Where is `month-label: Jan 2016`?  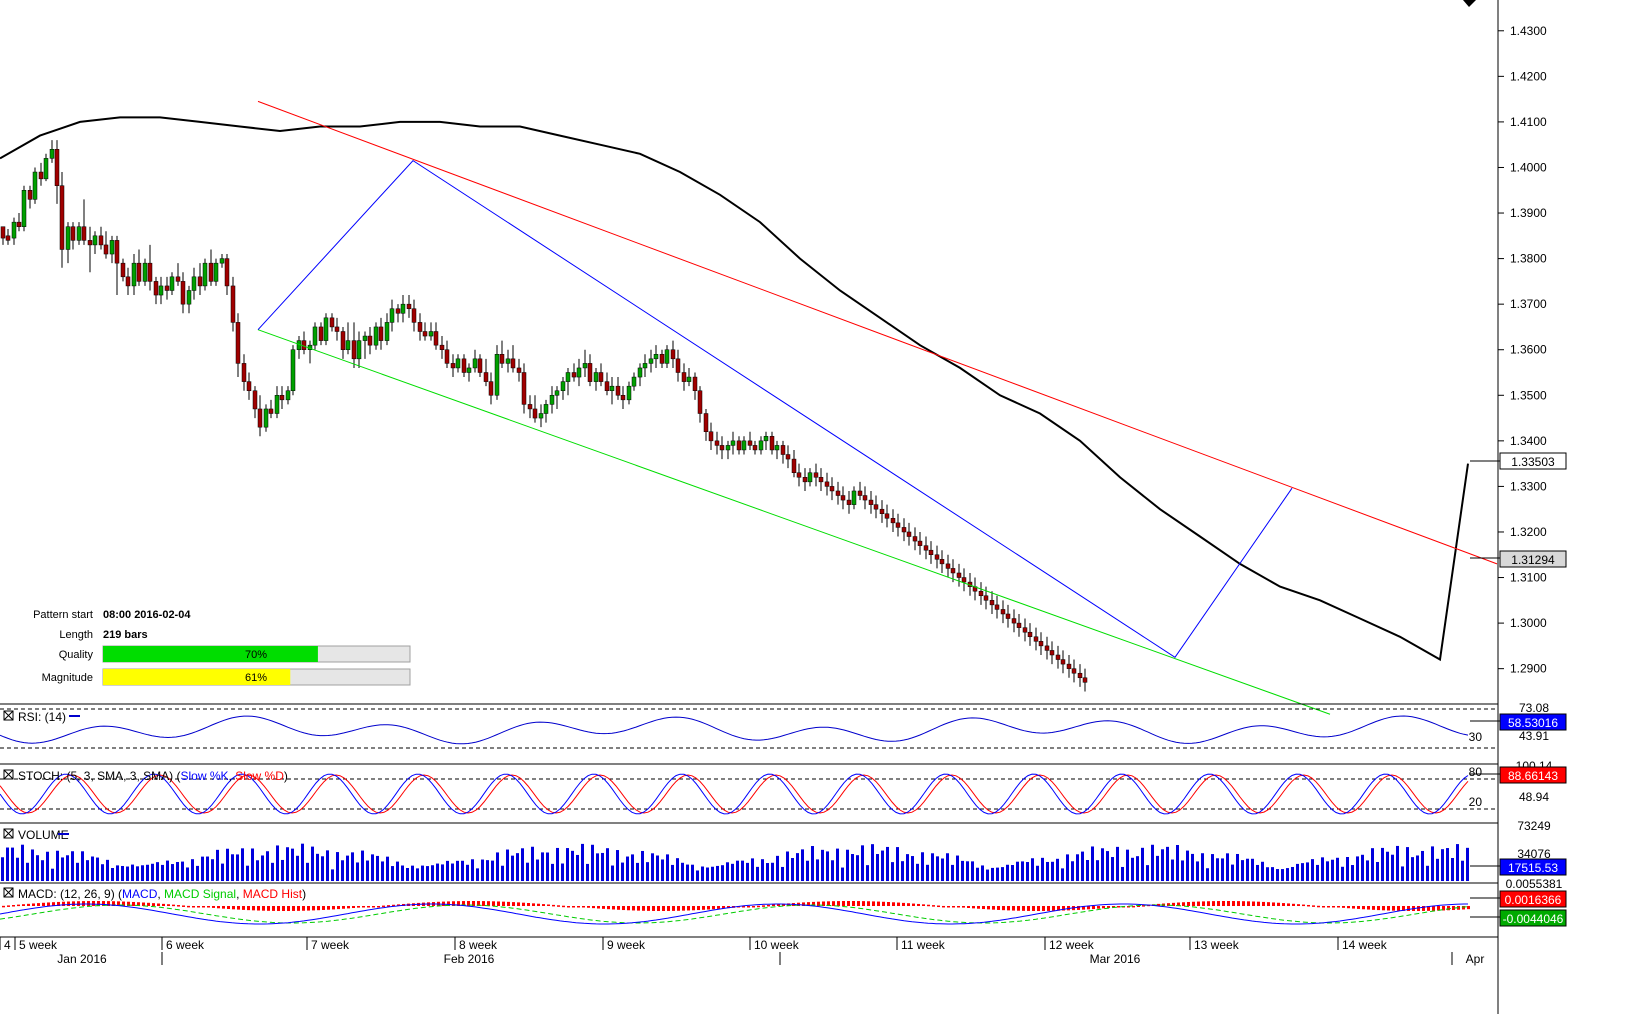 month-label: Jan 2016 is located at coordinates (82, 959).